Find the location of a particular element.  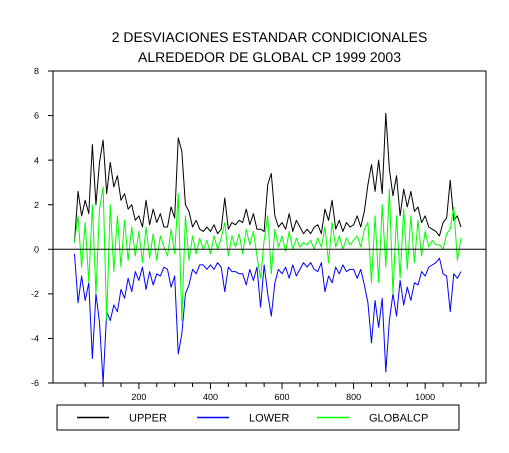

x-tick-label: 200 is located at coordinates (138, 397).